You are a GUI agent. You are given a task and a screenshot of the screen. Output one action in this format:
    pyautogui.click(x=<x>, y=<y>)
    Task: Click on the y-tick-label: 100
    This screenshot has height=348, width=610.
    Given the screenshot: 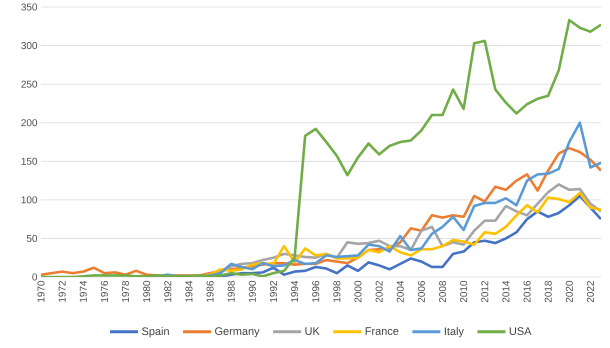 What is the action you would take?
    pyautogui.click(x=30, y=200)
    